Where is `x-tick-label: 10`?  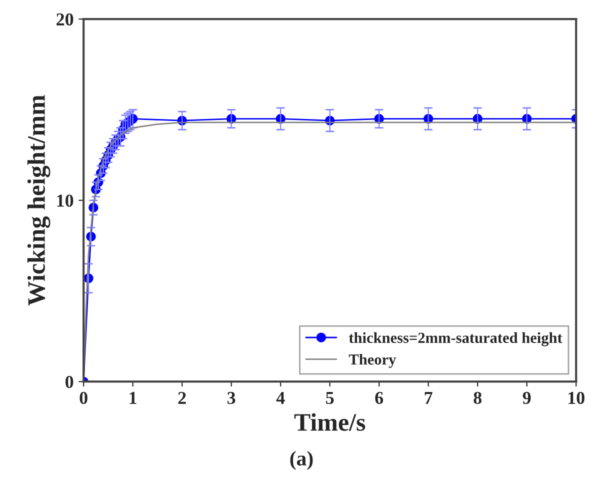
x-tick-label: 10 is located at coordinates (576, 398).